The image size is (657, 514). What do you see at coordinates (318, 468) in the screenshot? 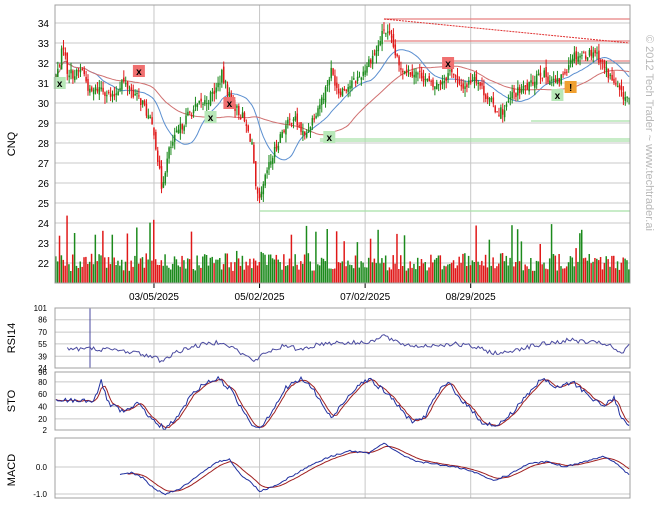
I see `macd-panel: 0.0 -1.0 MACD` at bounding box center [318, 468].